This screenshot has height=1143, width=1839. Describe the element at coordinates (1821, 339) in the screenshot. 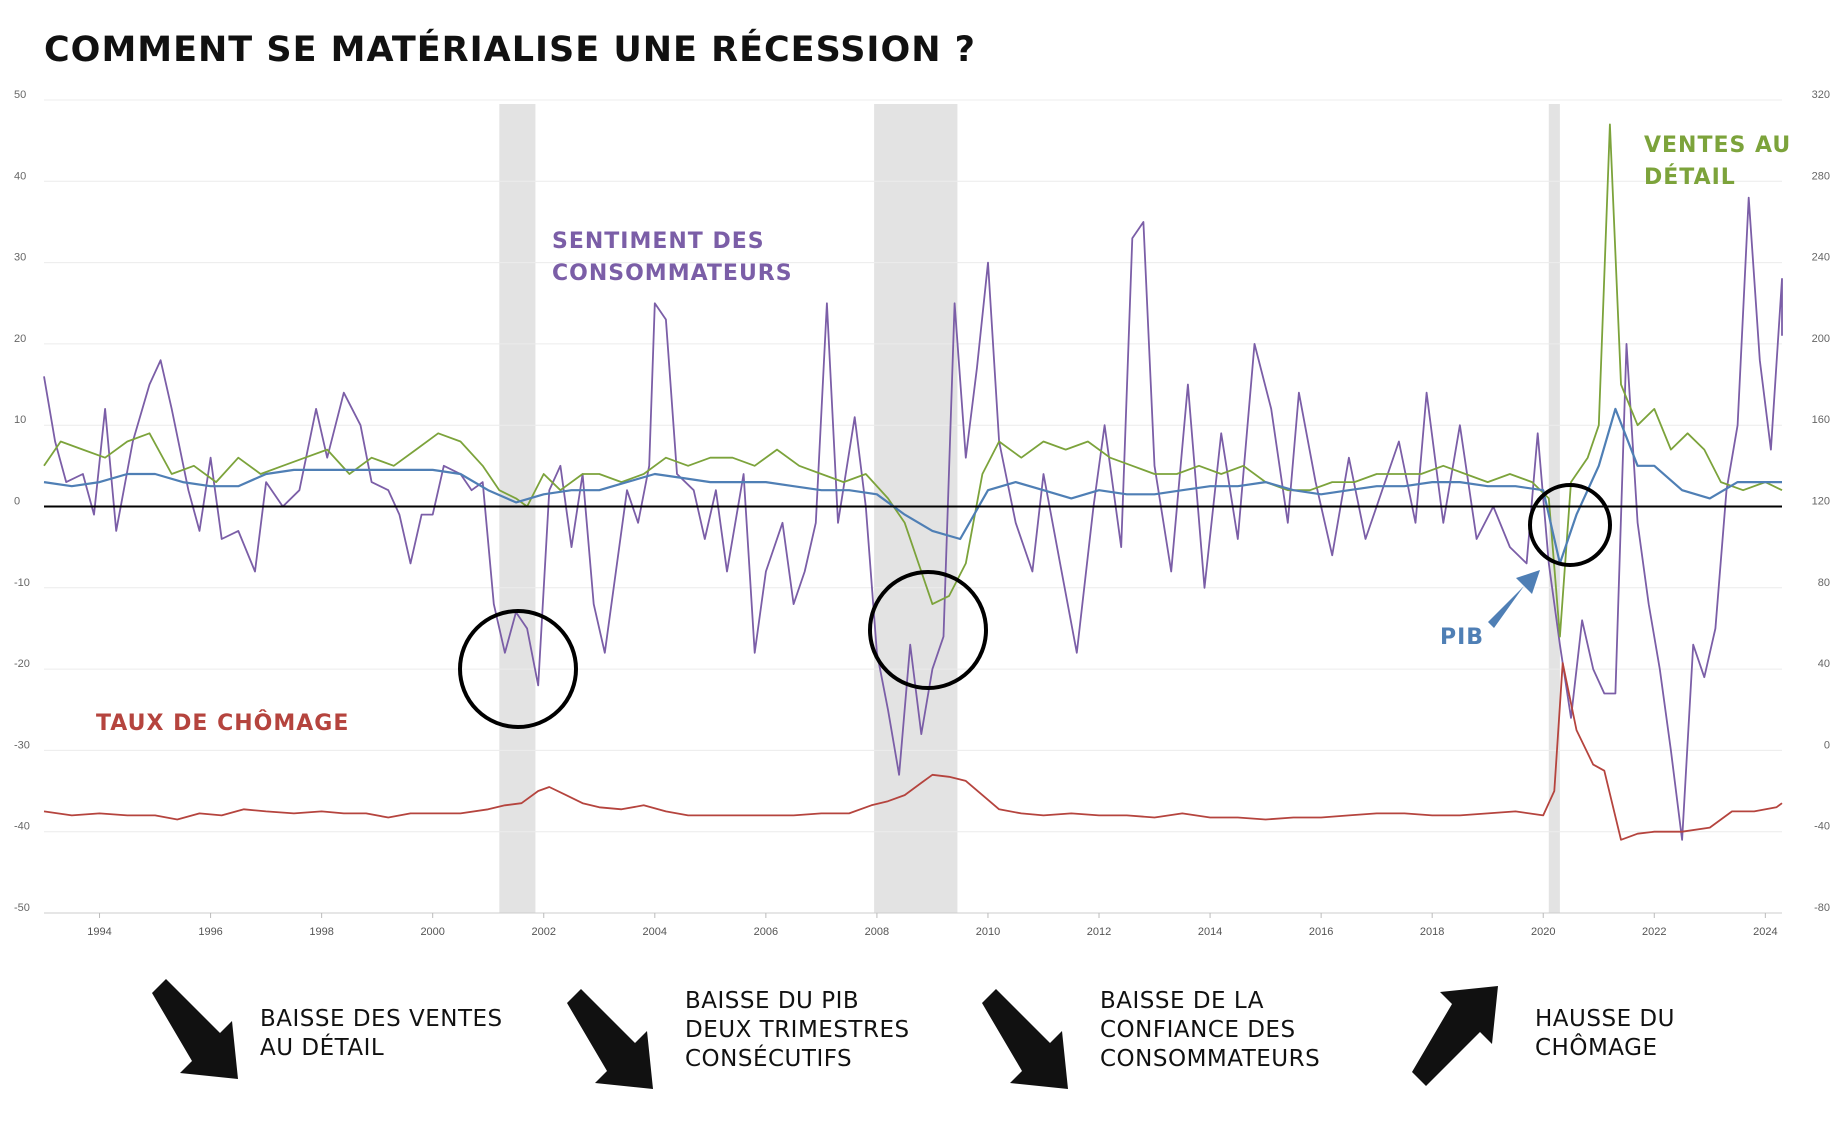

I see `y-right-tick: 200` at that location.